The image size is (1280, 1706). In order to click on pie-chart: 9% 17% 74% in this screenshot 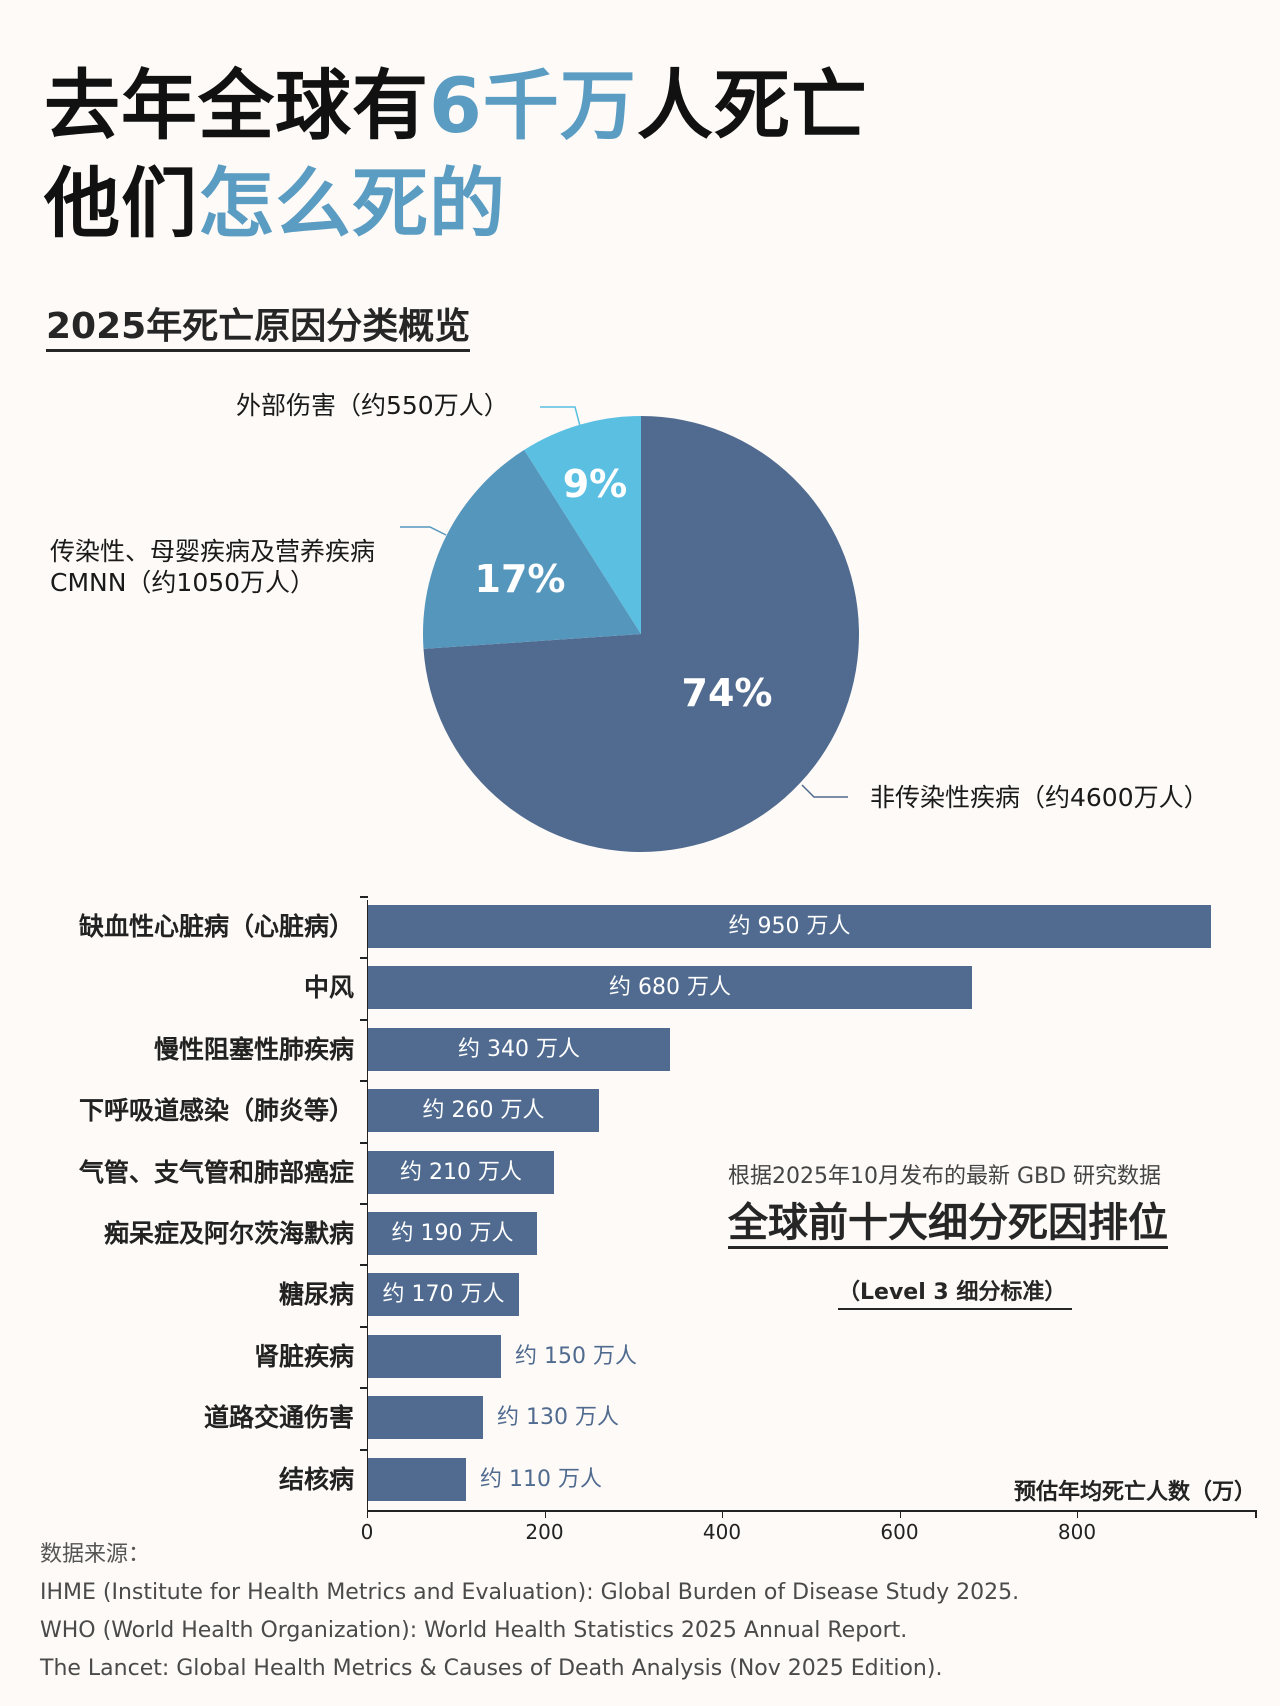, I will do `click(629, 629)`.